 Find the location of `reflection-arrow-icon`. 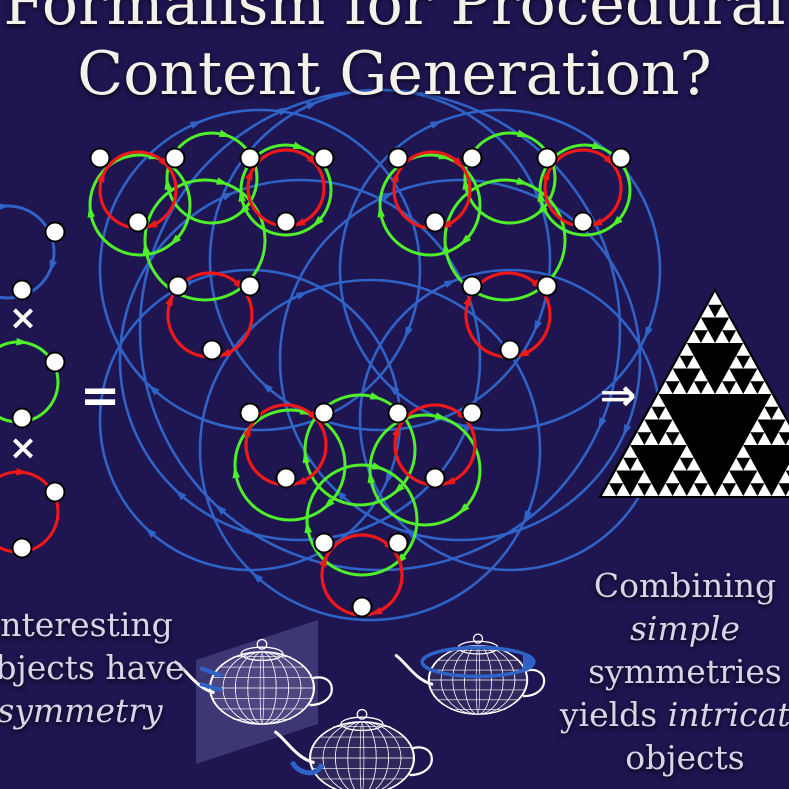

reflection-arrow-icon is located at coordinates (211, 679).